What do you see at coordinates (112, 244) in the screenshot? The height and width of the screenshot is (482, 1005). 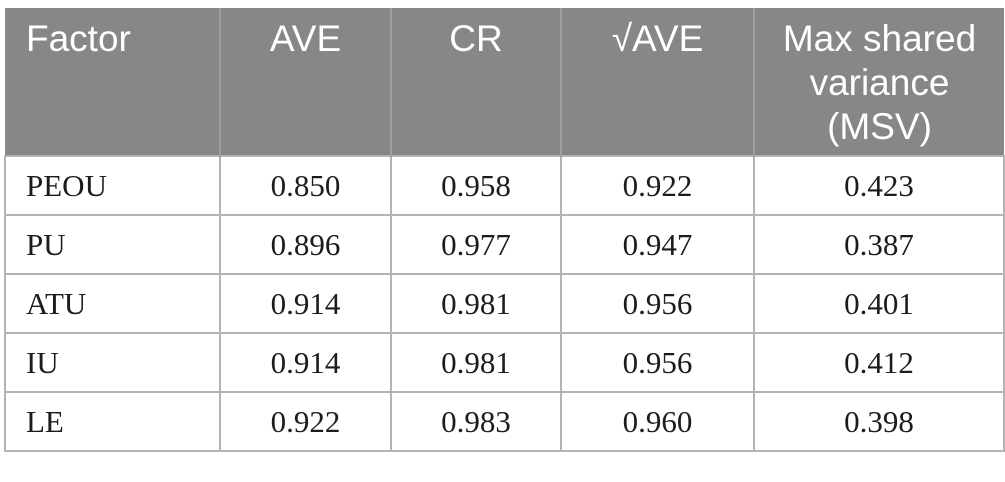 I see `cell-factor: PU` at bounding box center [112, 244].